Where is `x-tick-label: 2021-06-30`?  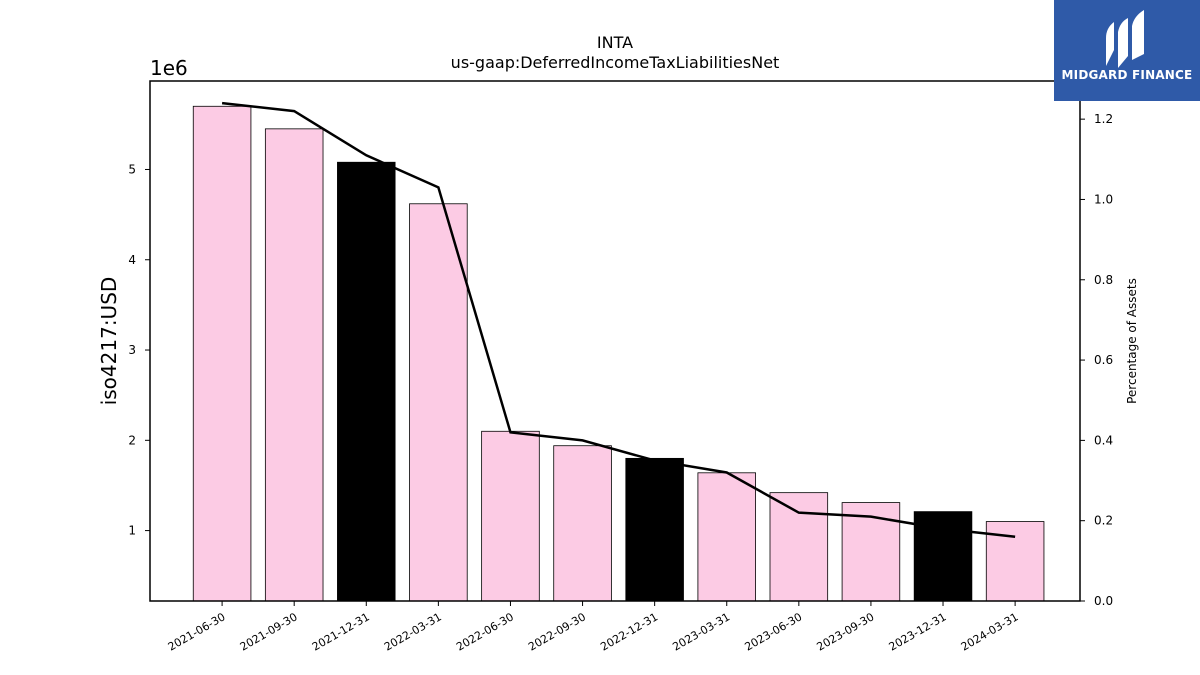
x-tick-label: 2021-06-30 is located at coordinates (197, 631).